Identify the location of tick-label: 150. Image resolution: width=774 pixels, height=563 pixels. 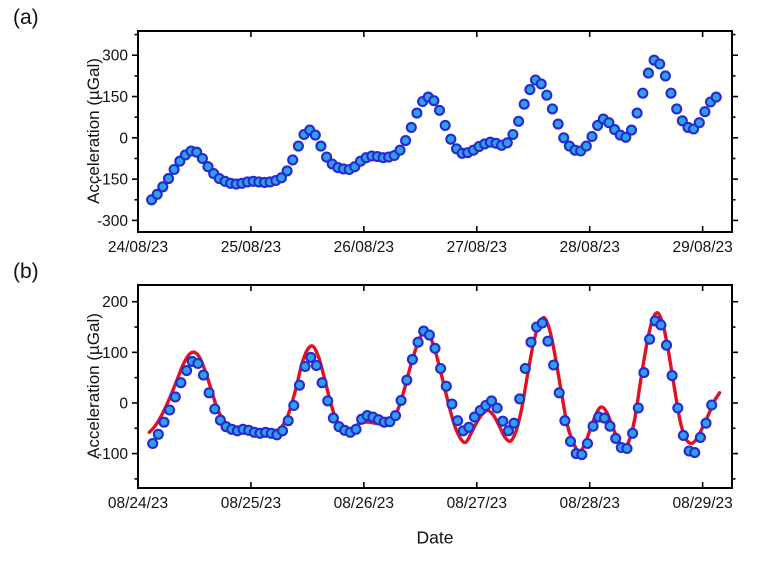
(115, 97).